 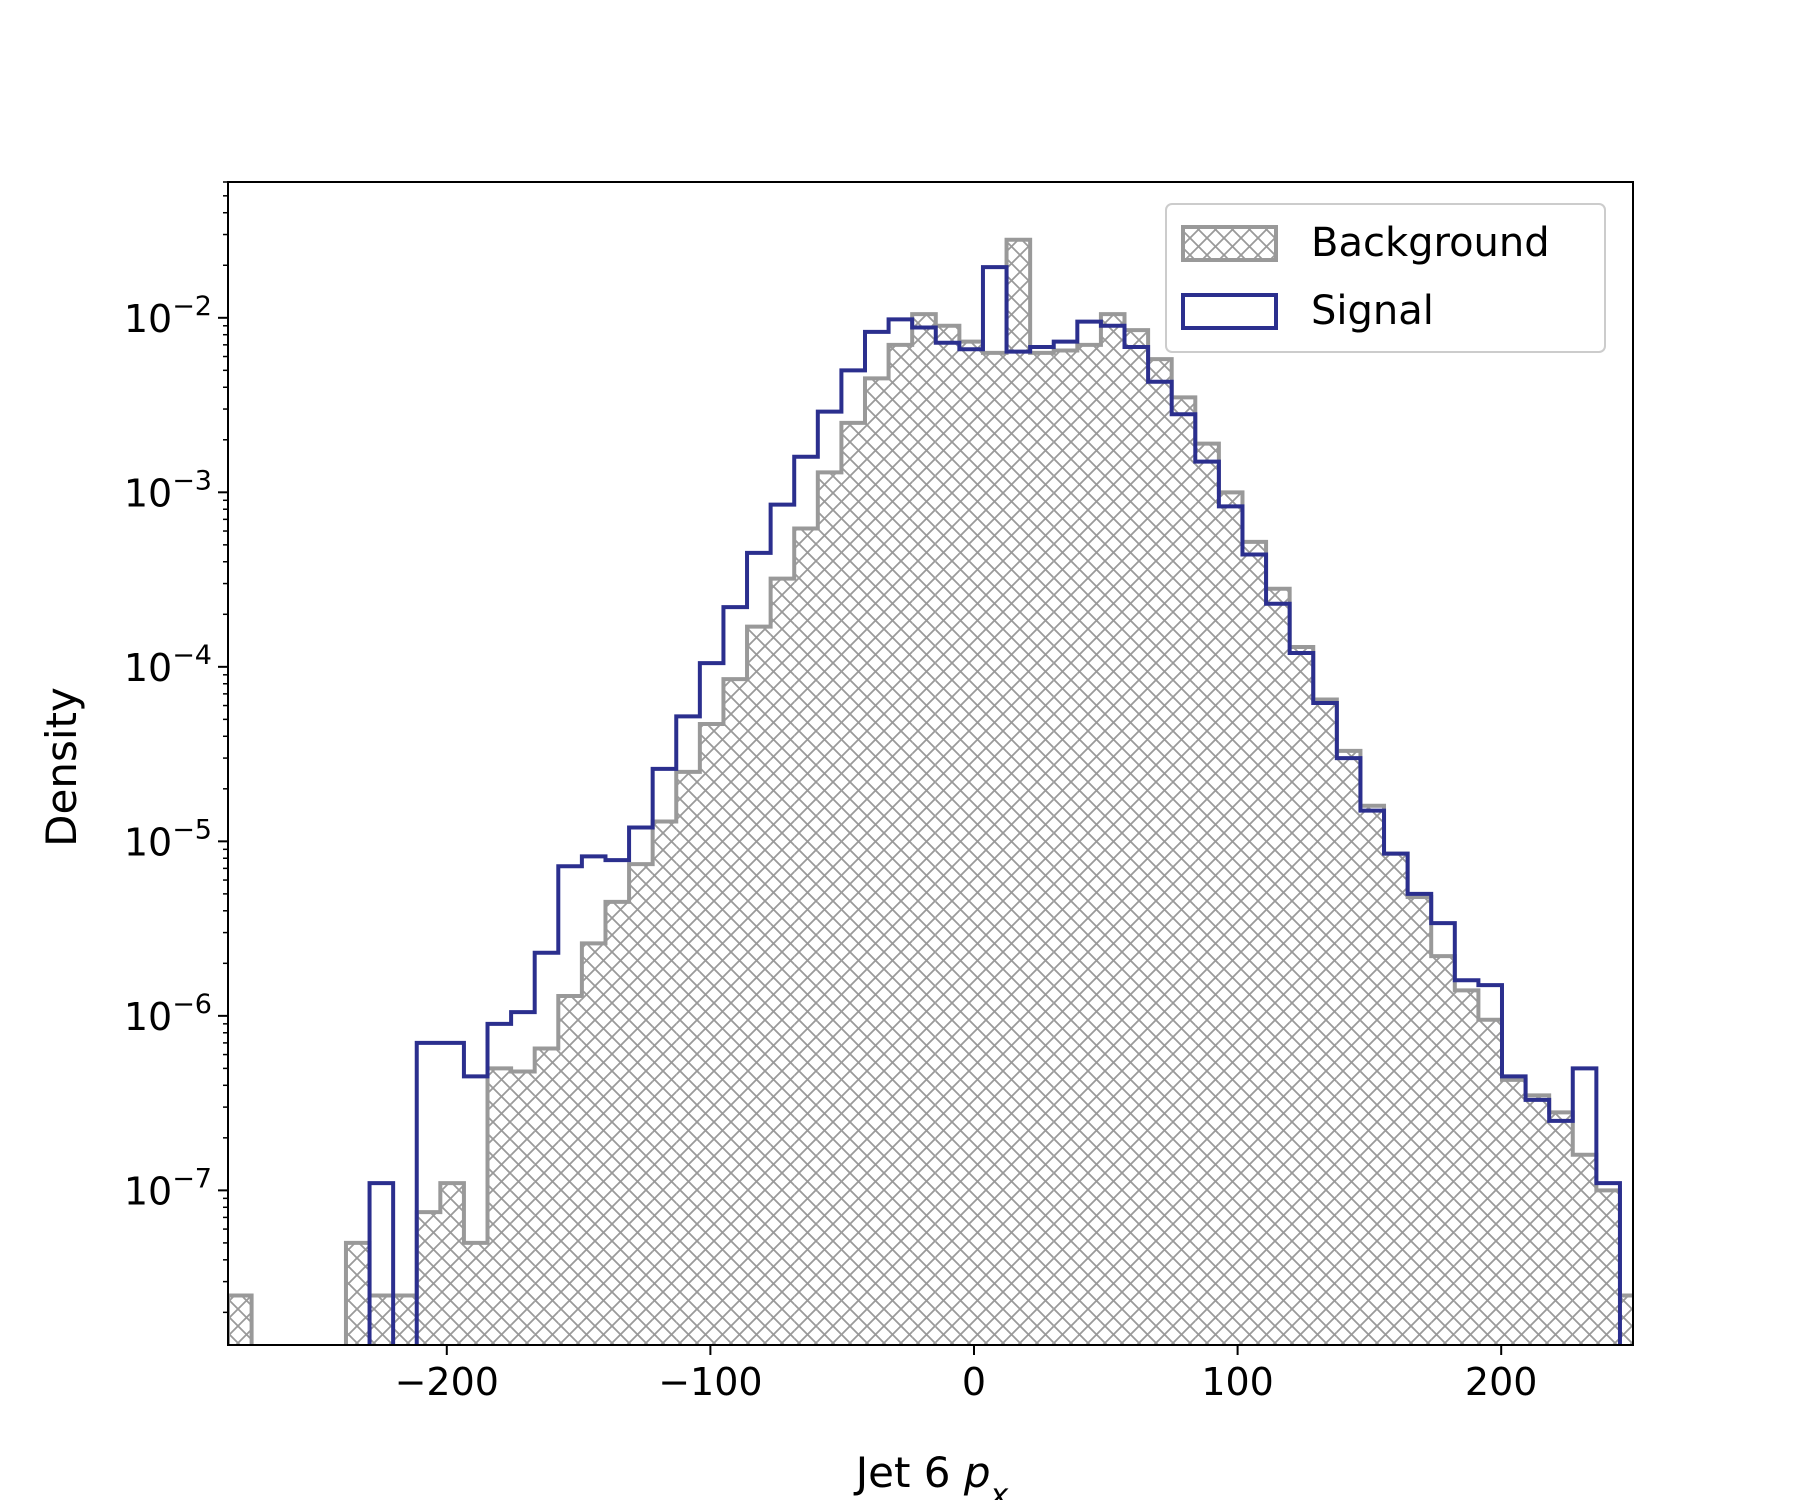 What do you see at coordinates (1229, 243) in the screenshot?
I see `legend-swatch-background` at bounding box center [1229, 243].